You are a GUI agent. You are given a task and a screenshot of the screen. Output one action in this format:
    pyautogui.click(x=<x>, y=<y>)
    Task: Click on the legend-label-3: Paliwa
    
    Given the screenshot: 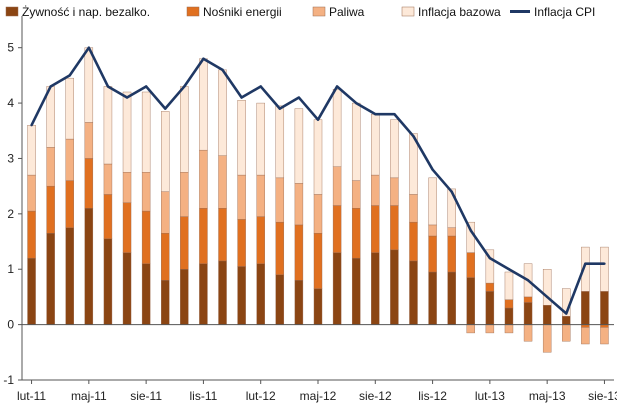 What is the action you would take?
    pyautogui.click(x=347, y=12)
    